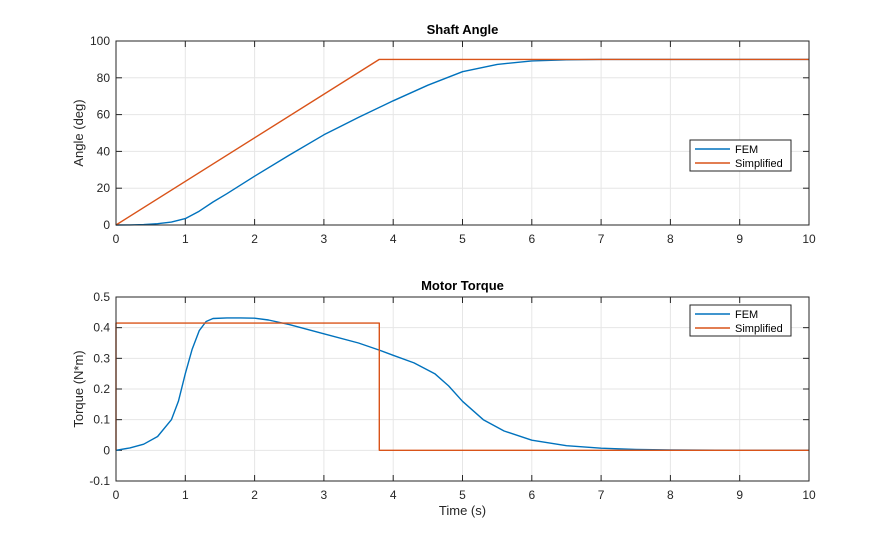  I want to click on y-tick-label: 0.3, so click(101, 358).